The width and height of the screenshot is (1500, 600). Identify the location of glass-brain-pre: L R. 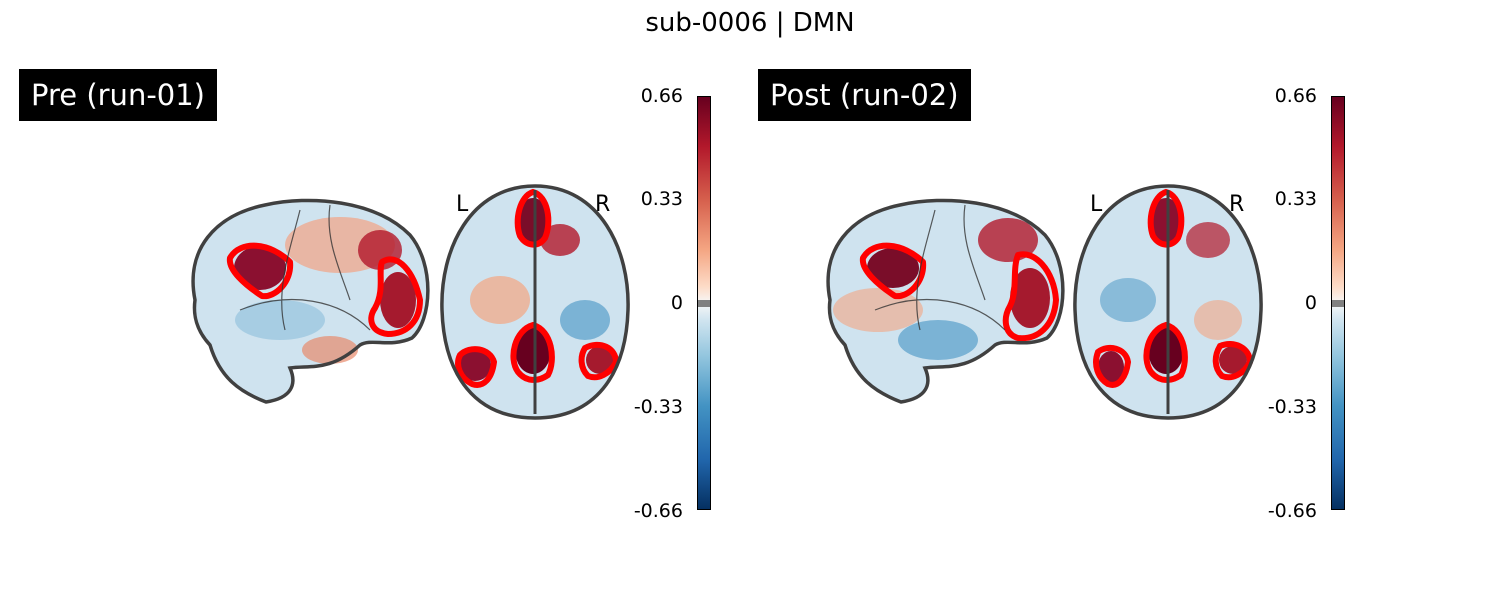
(410, 302).